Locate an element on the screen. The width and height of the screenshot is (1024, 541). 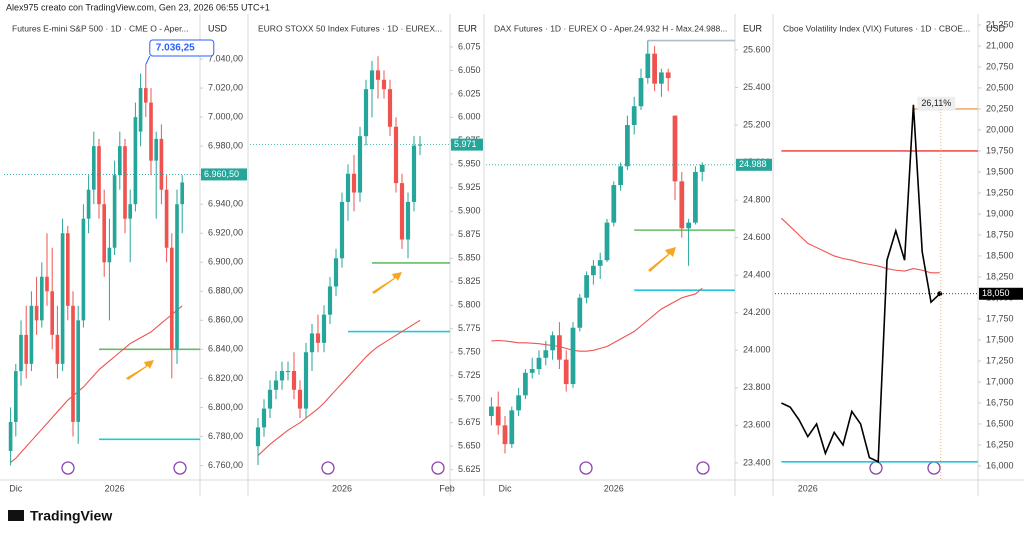
y-tick-label: 24.600 is located at coordinates (757, 237).